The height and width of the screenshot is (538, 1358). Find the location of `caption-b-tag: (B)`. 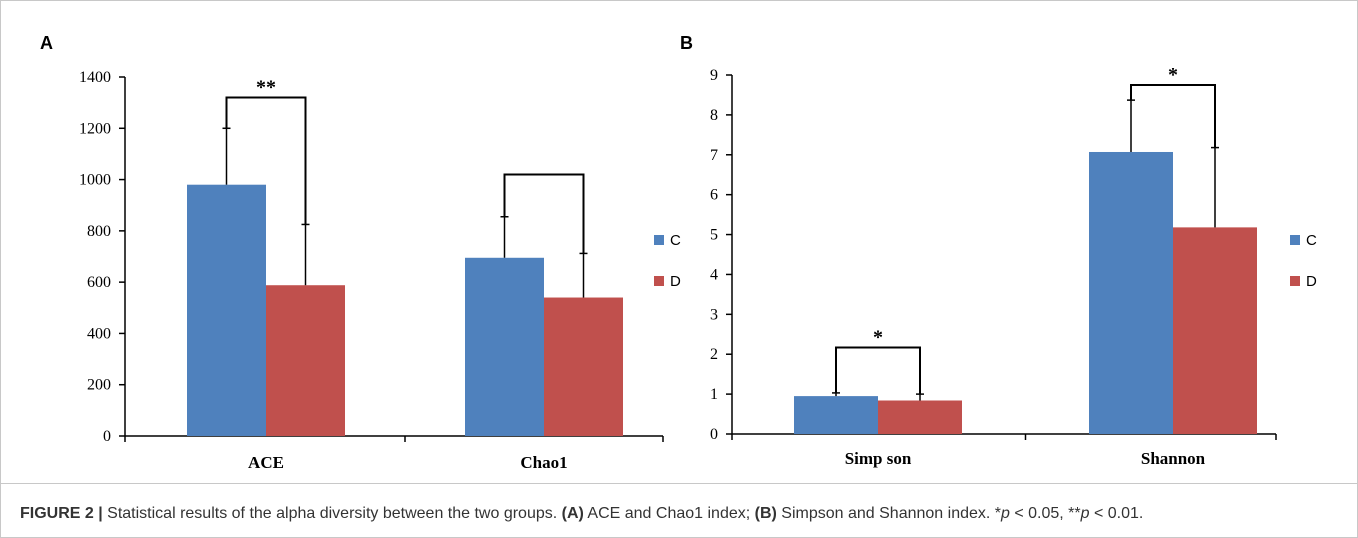

caption-b-tag: (B) is located at coordinates (765, 513).